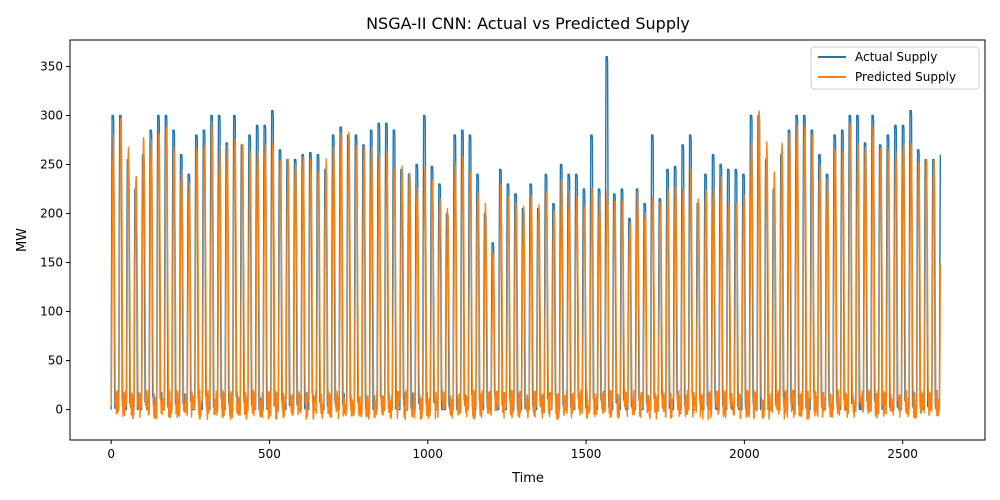 This screenshot has width=1000, height=500. What do you see at coordinates (586, 454) in the screenshot?
I see `x-tick-label: 1500` at bounding box center [586, 454].